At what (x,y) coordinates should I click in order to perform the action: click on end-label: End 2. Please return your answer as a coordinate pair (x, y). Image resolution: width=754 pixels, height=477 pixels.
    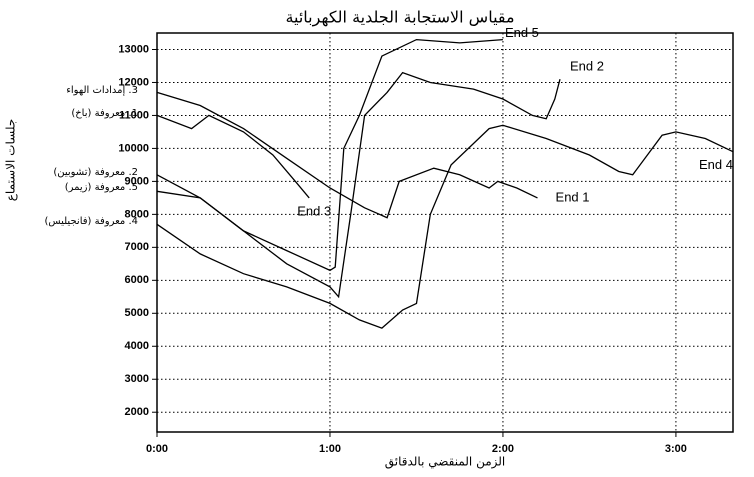
    Looking at the image, I should click on (587, 66).